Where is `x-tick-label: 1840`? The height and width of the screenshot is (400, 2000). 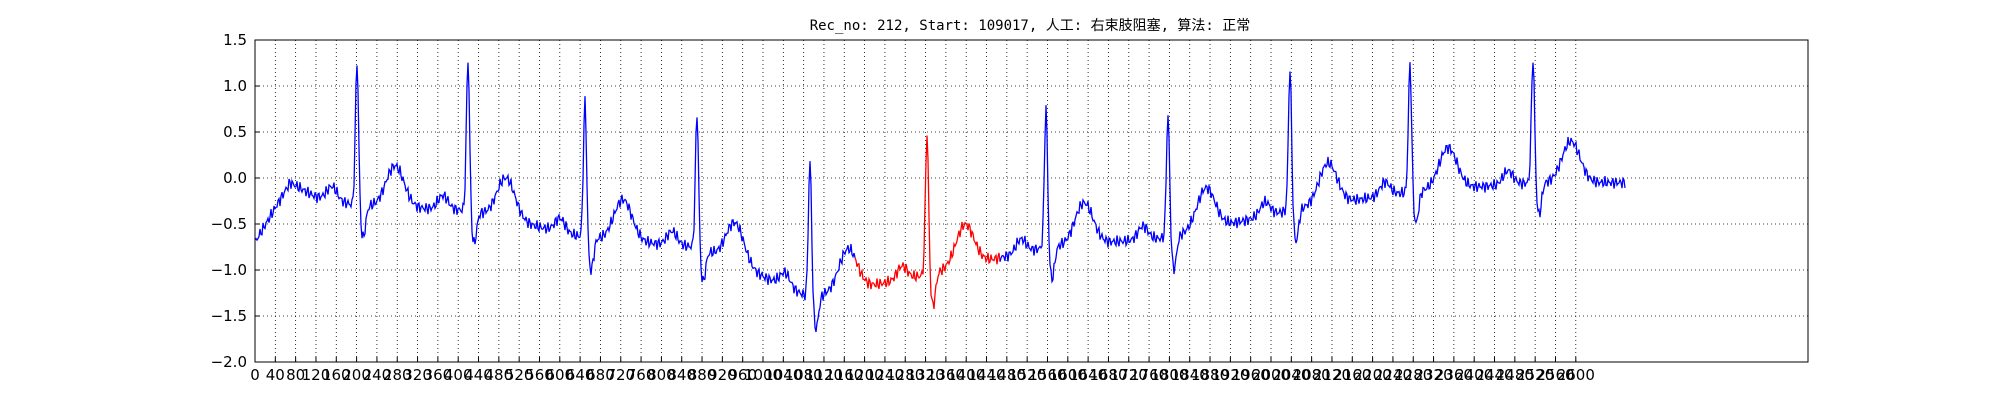 x-tick-label: 1840 is located at coordinates (1190, 375).